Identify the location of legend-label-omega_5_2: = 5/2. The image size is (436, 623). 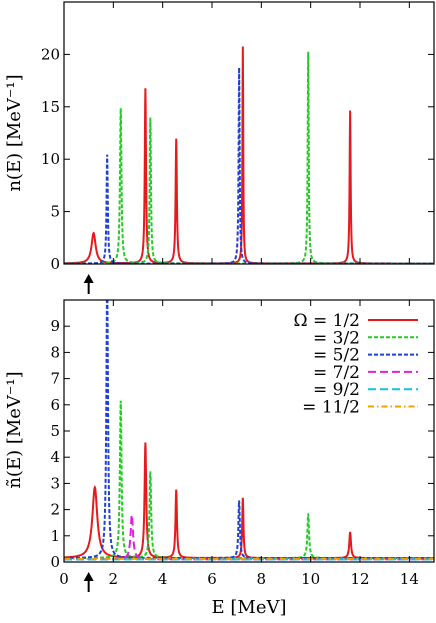
(336, 356).